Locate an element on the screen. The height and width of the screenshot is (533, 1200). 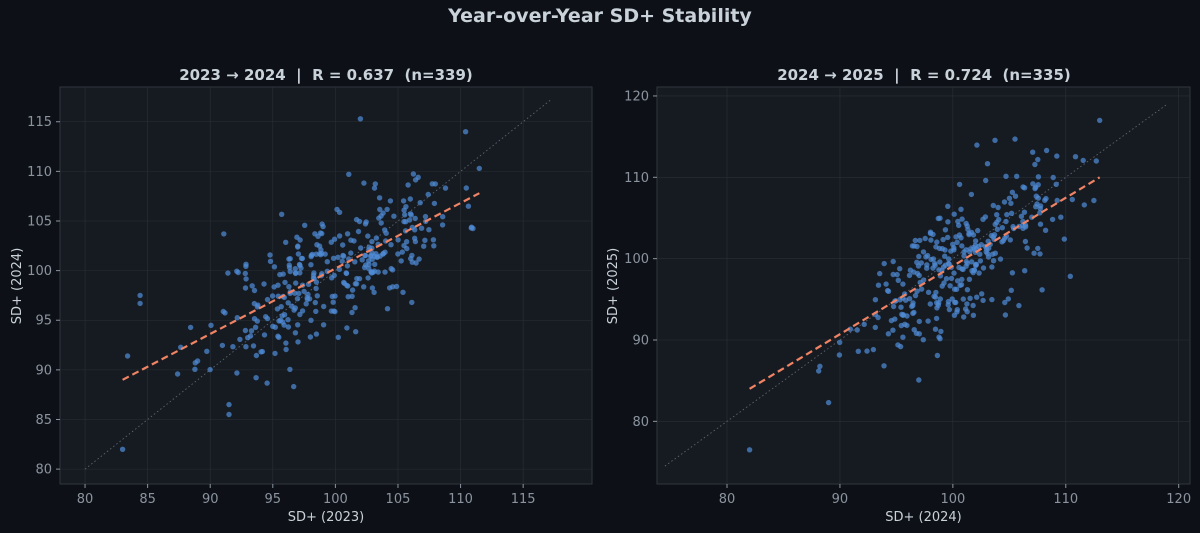
x-tick-label: 90 is located at coordinates (210, 499).